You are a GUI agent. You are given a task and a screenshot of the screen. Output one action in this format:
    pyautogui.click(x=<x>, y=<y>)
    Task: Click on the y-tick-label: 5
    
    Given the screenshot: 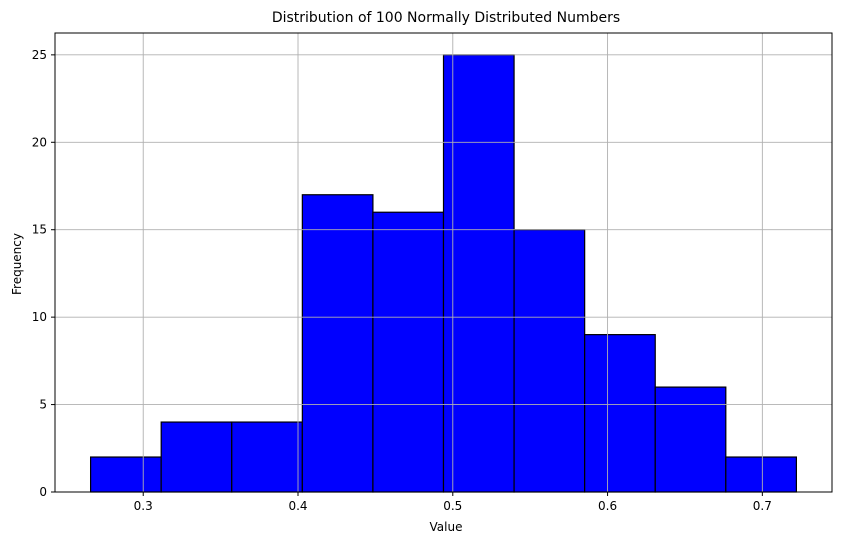 What is the action you would take?
    pyautogui.click(x=43, y=405)
    